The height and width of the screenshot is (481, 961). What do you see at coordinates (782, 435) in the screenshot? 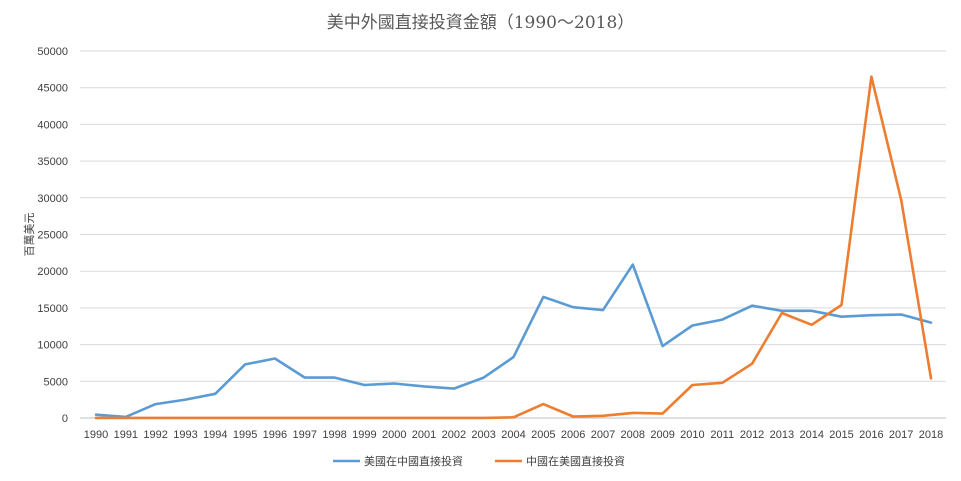
I see `x-tick-label-2013: 2013` at bounding box center [782, 435].